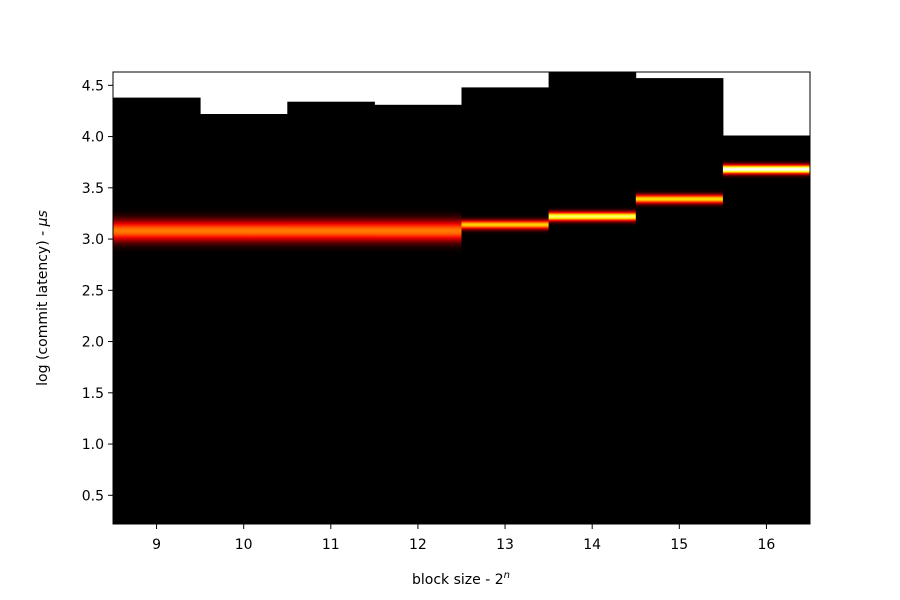  Describe the element at coordinates (592, 545) in the screenshot. I see `x-tick-label: 14` at that location.